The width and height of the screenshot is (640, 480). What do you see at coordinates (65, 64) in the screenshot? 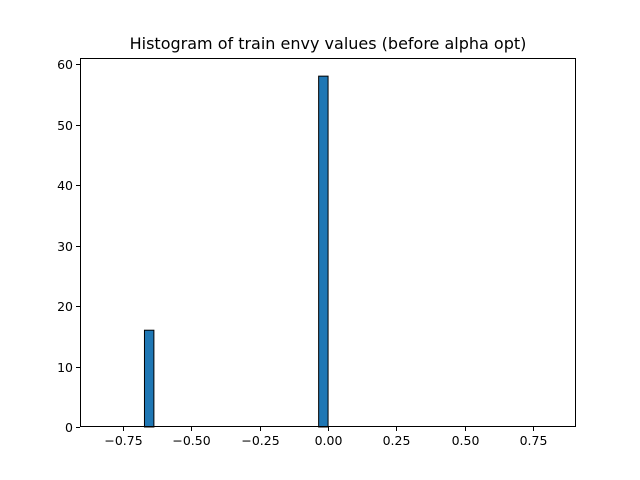
I see `y-tick-label: 60` at bounding box center [65, 64].